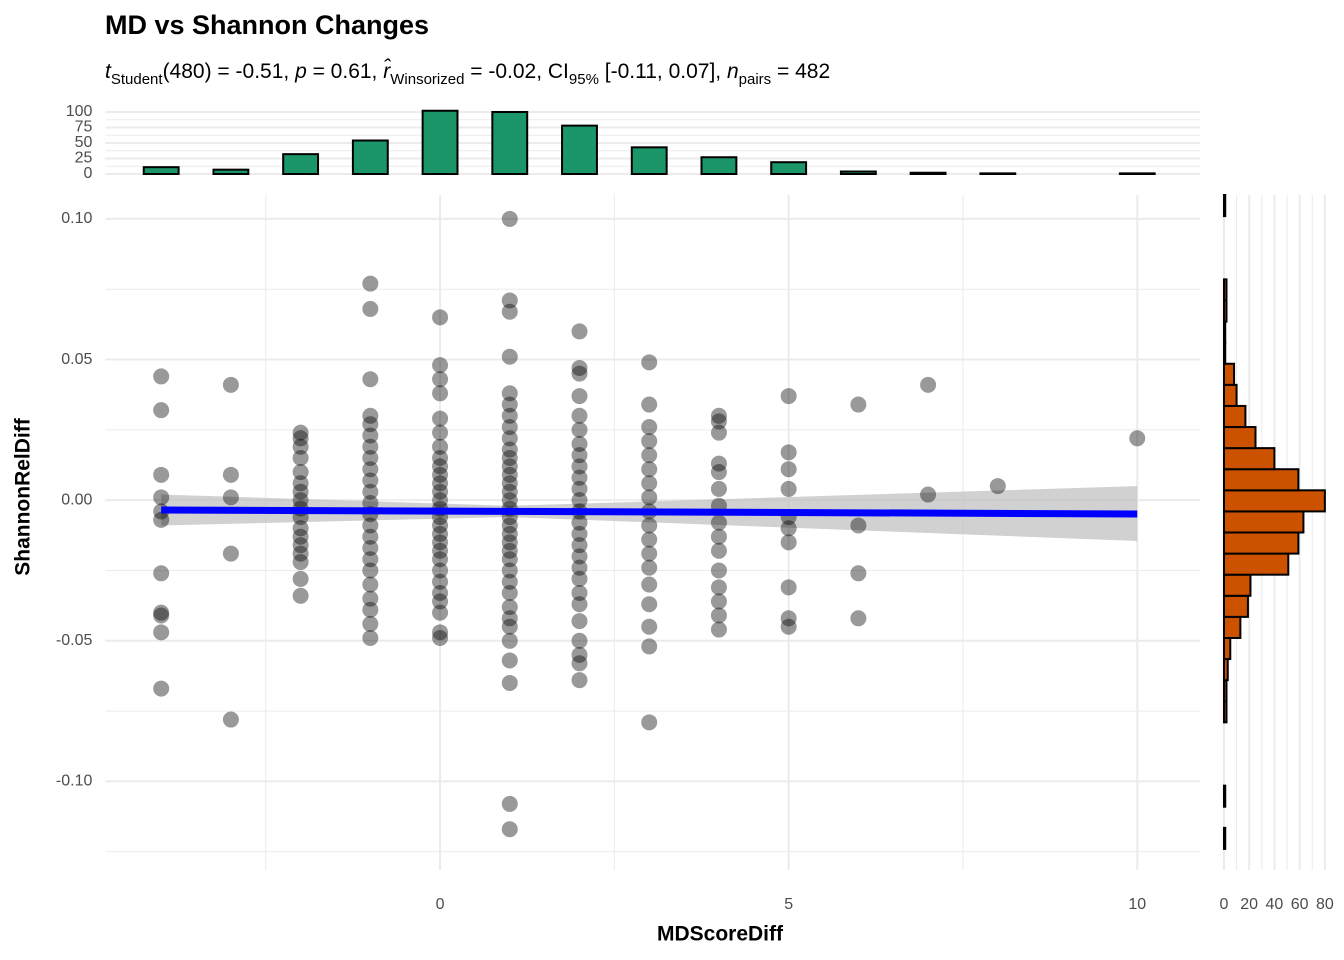  Describe the element at coordinates (649, 512) in the screenshot. I see `regression-line` at that location.